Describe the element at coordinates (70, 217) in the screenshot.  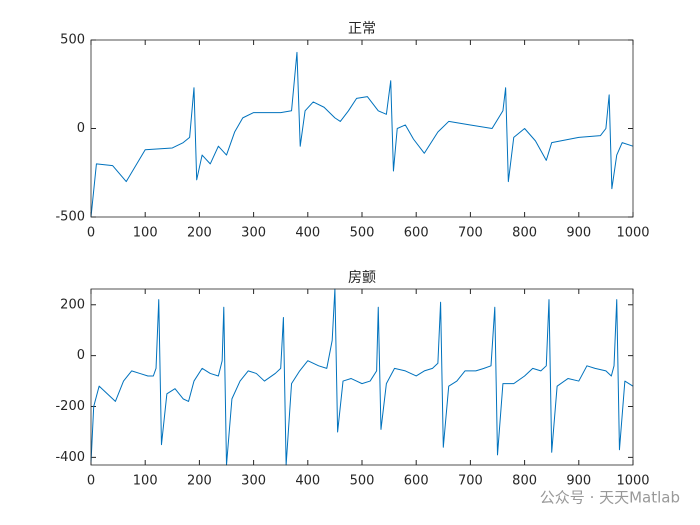
I see `y-tick-label: -500` at that location.